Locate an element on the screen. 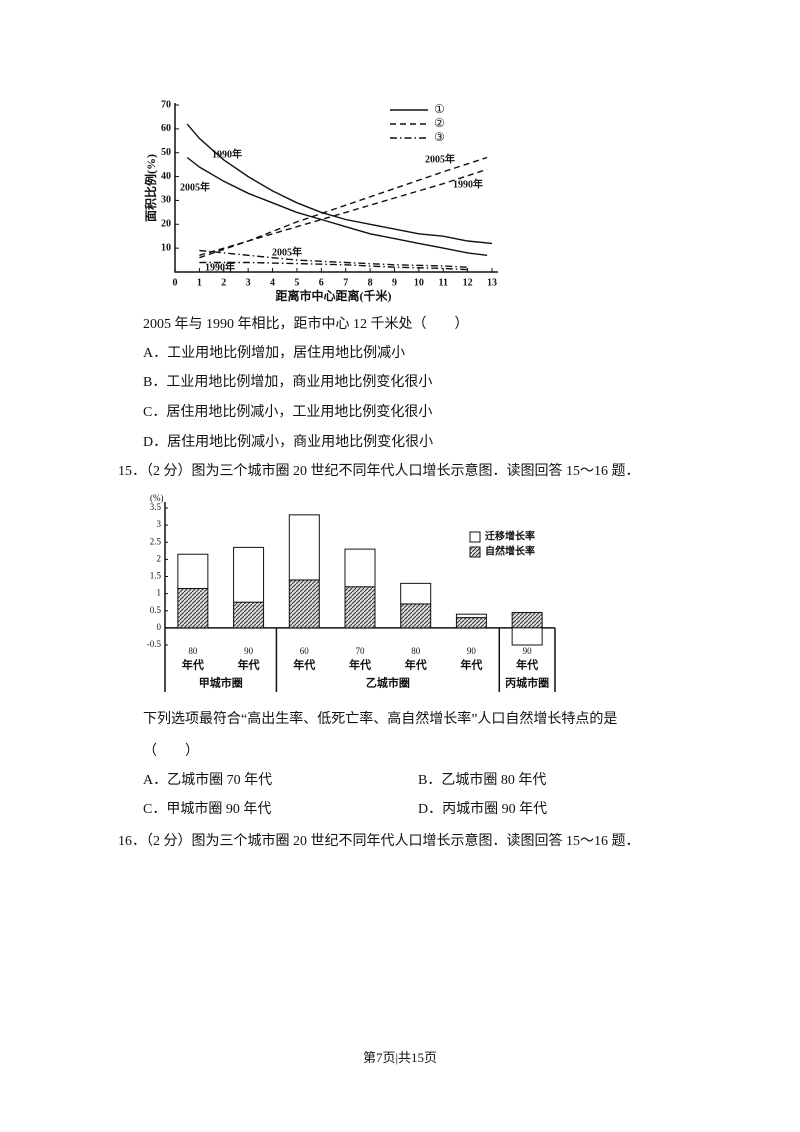 The height and width of the screenshot is (1132, 800). y-tick-label: 1 is located at coordinates (159, 593).